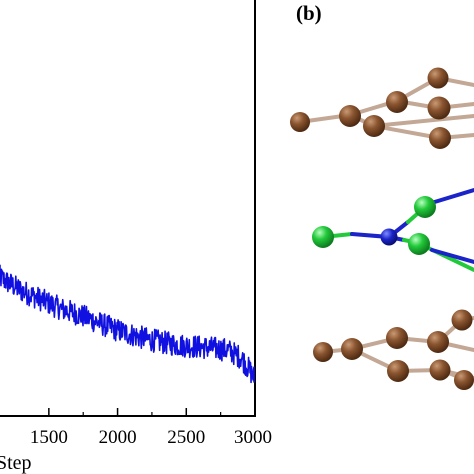 The image size is (474, 474). I want to click on bottom-carbon-layer, so click(393, 349).